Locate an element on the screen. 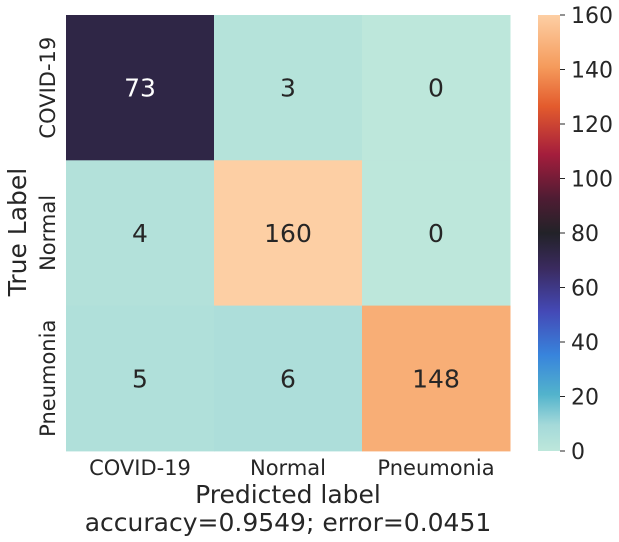  y-tick-label: Pneumonia is located at coordinates (48, 378).